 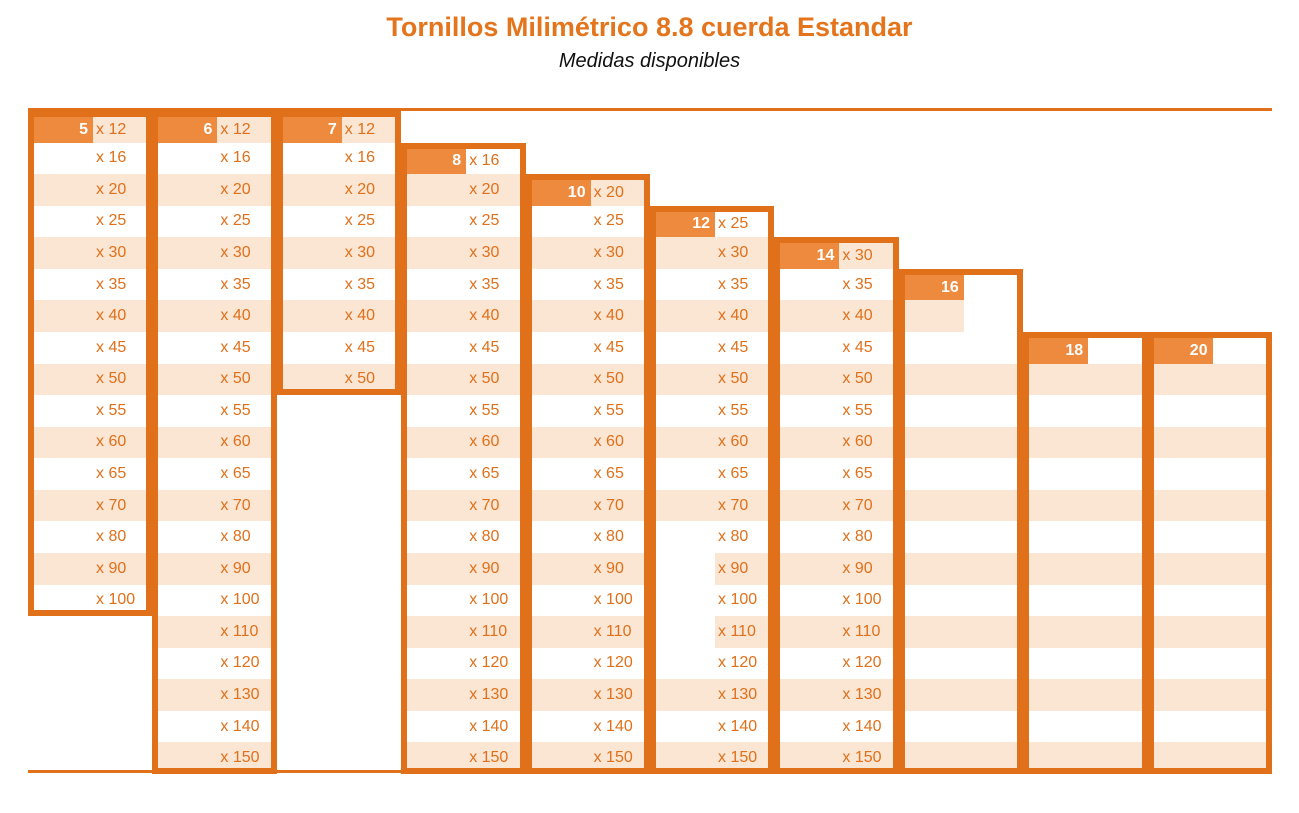 What do you see at coordinates (1209, 351) in the screenshot?
I see `row-x45: 20` at bounding box center [1209, 351].